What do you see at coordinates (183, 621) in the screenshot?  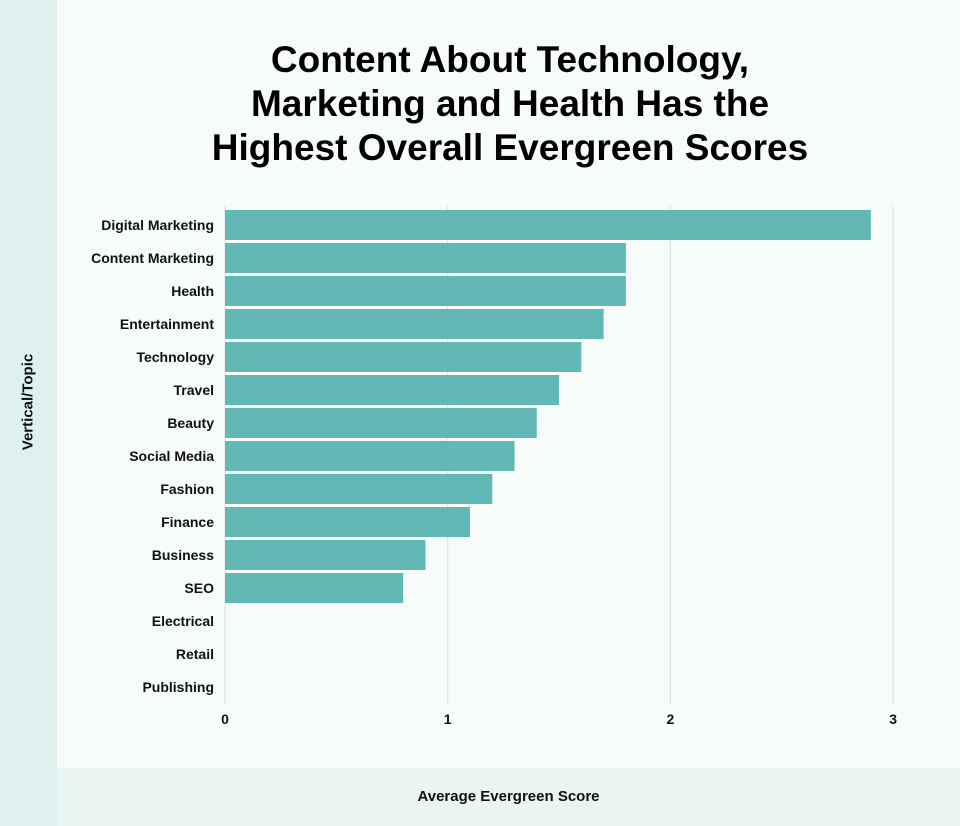 I see `y-category-label: Electrical` at bounding box center [183, 621].